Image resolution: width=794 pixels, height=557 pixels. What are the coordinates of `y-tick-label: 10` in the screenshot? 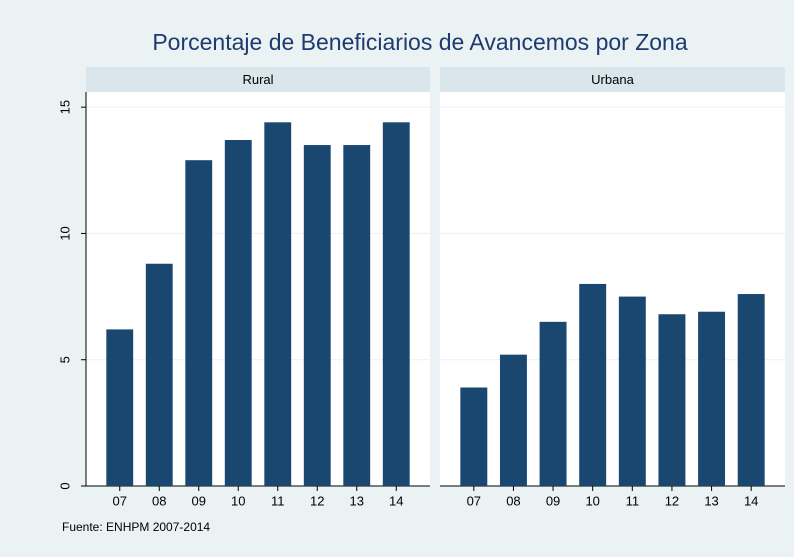 It's located at (64, 233).